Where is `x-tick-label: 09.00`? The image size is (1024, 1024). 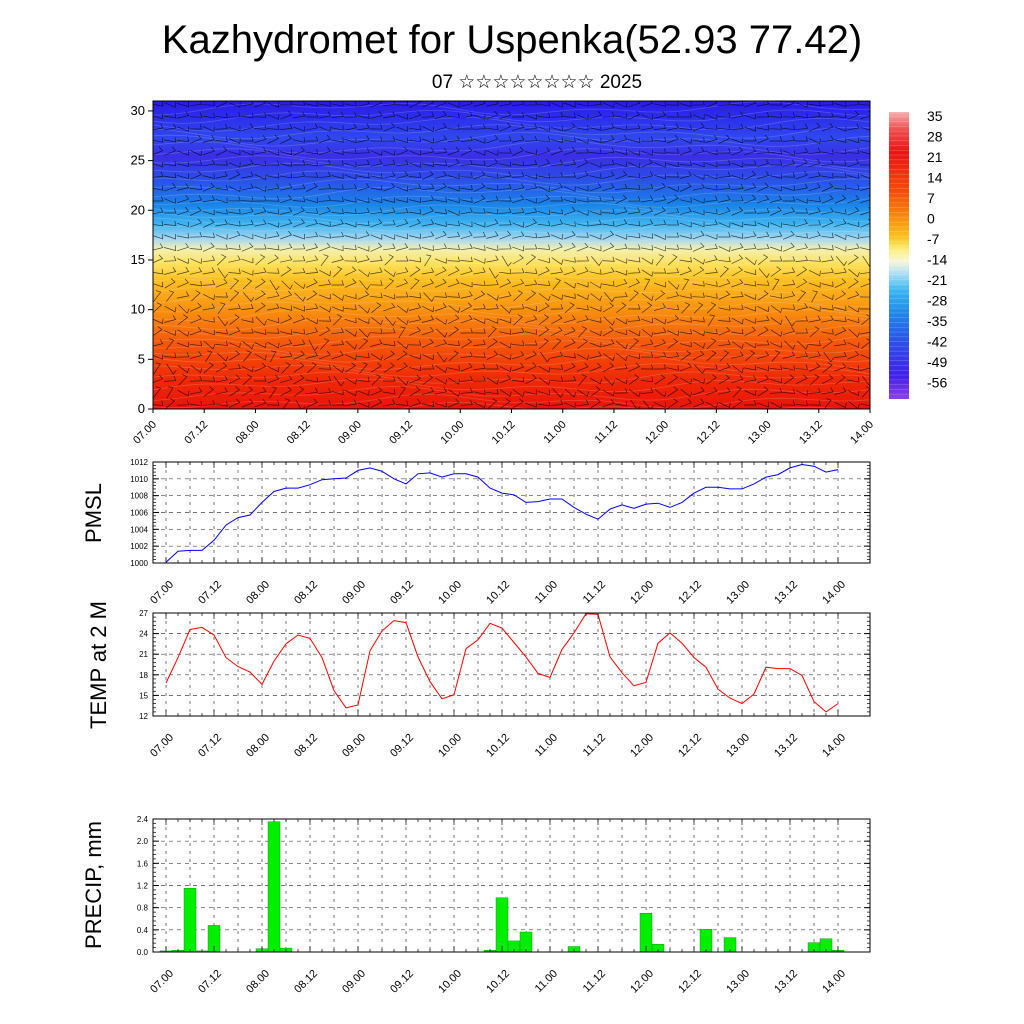 x-tick-label: 09.00 is located at coordinates (350, 433).